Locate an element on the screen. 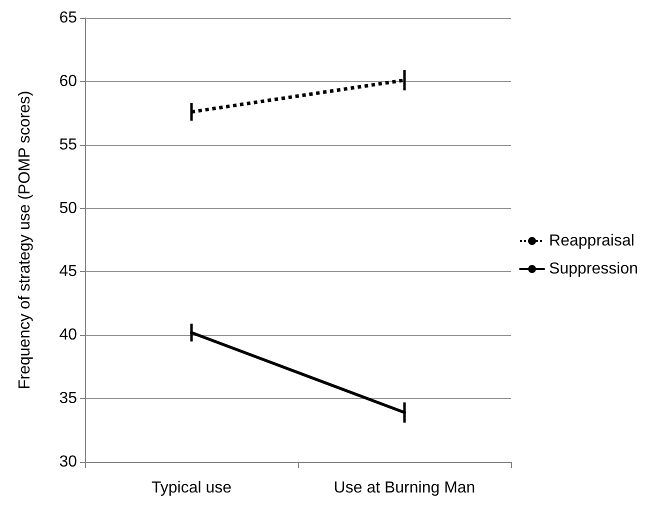 The width and height of the screenshot is (645, 510). y-tick-label: 45 is located at coordinates (68, 271).